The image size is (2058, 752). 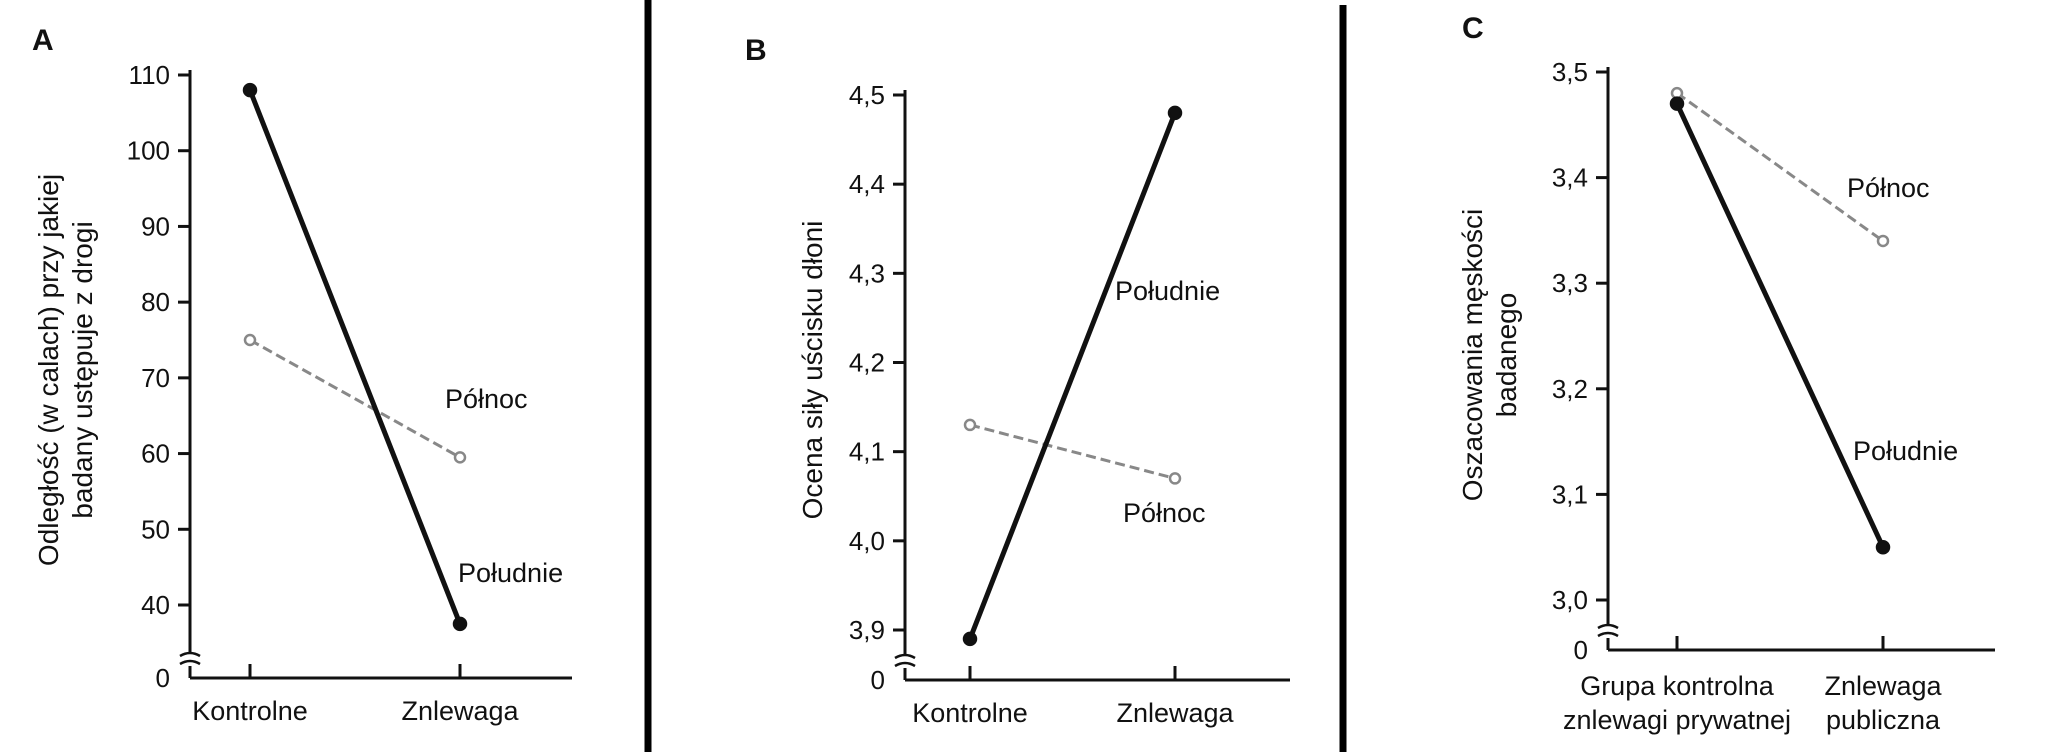 What do you see at coordinates (155, 378) in the screenshot?
I see `y-tick-label: 70` at bounding box center [155, 378].